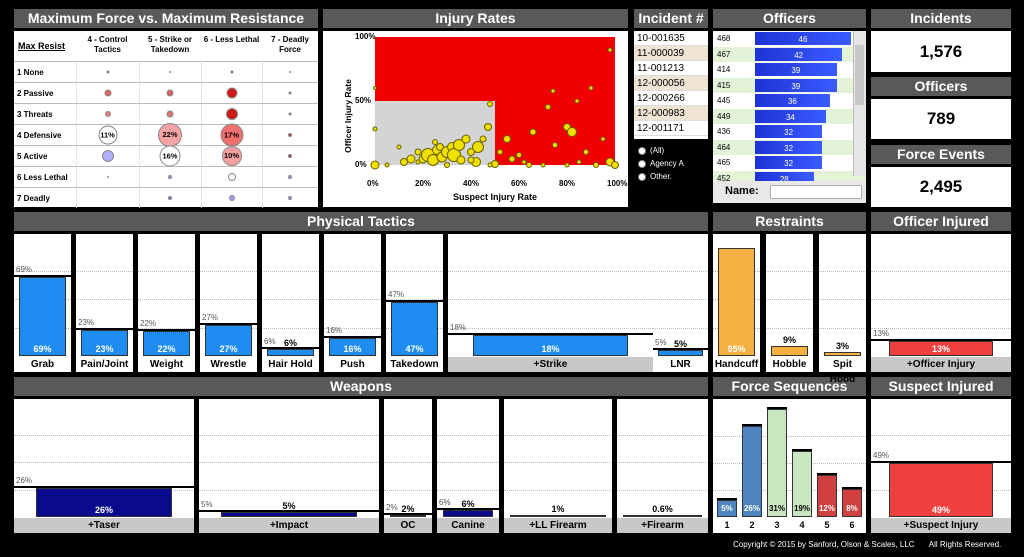 The width and height of the screenshot is (1024, 557). What do you see at coordinates (352, 303) in the screenshot?
I see `bar-panel: 16% 16% Push` at bounding box center [352, 303].